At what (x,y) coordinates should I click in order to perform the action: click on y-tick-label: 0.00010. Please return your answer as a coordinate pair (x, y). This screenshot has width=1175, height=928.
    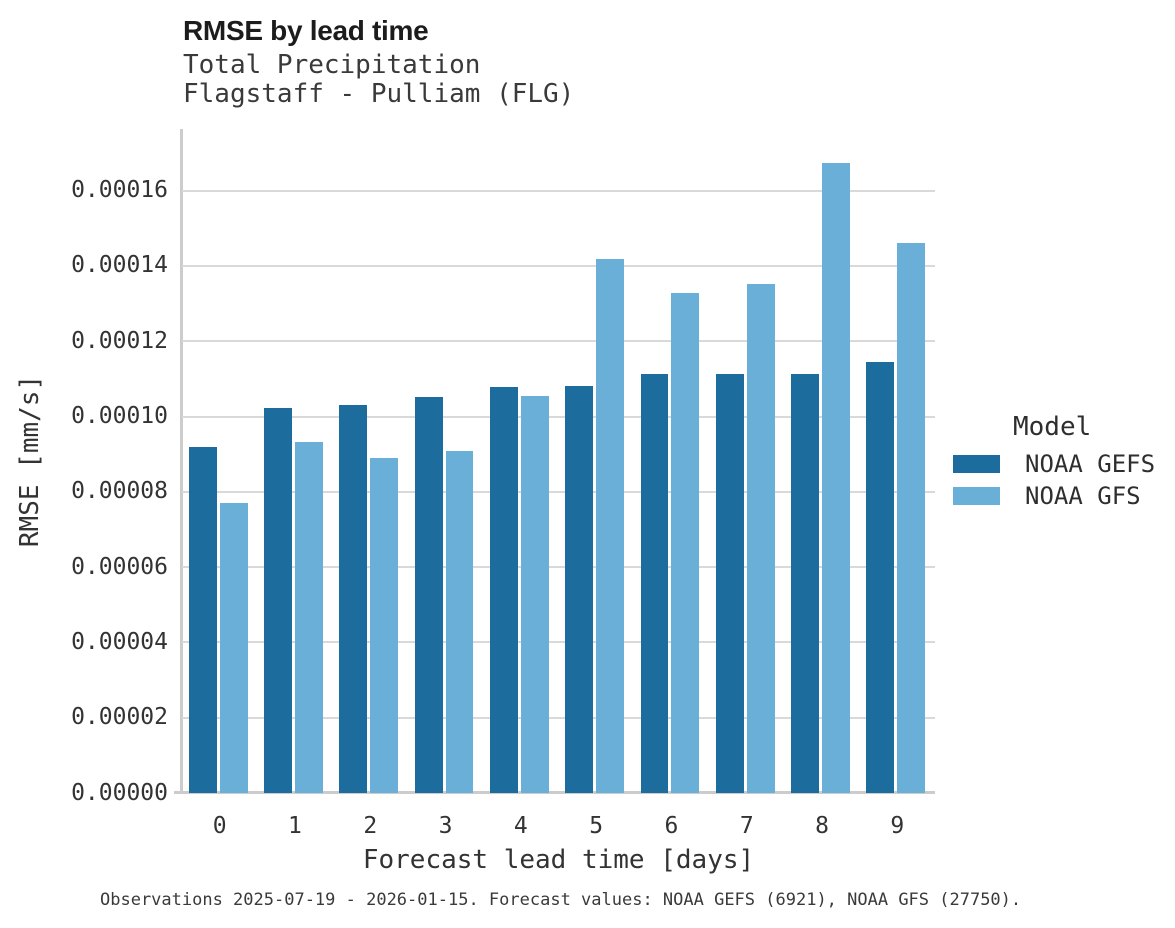
    Looking at the image, I should click on (119, 415).